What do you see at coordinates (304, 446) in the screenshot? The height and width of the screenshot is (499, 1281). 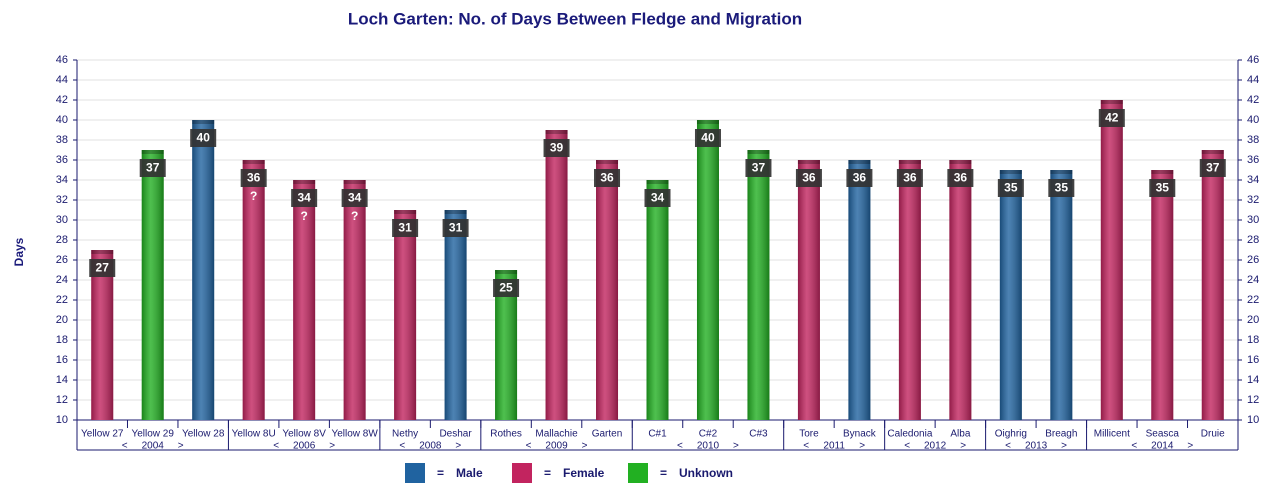 I see `group-label: 2006` at bounding box center [304, 446].